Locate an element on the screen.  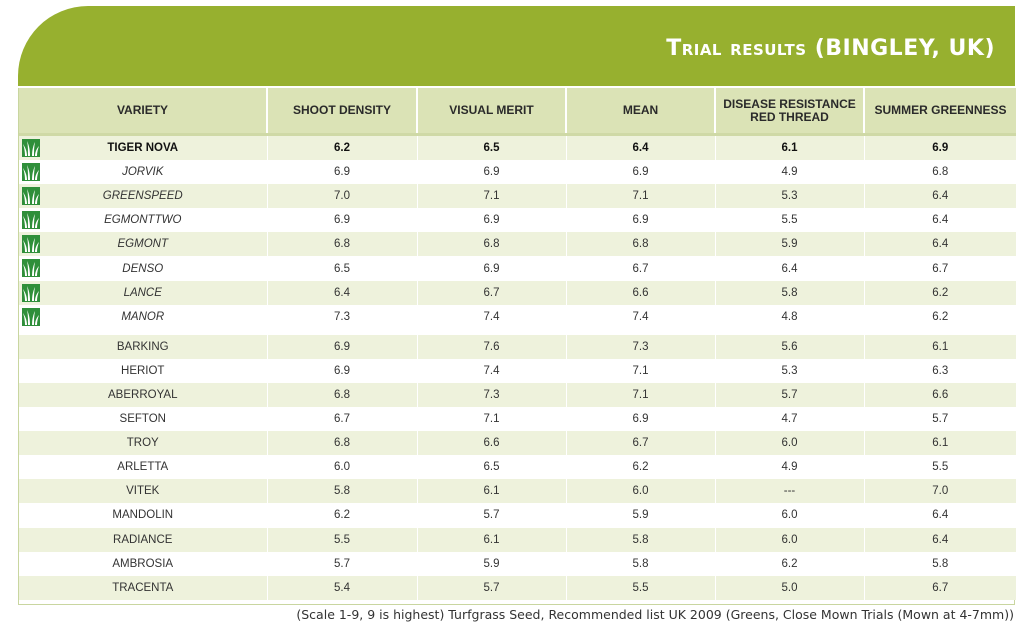
table-row: VITEK 5.8 6.1 6.0 --- 7.0 is located at coordinates (517, 491).